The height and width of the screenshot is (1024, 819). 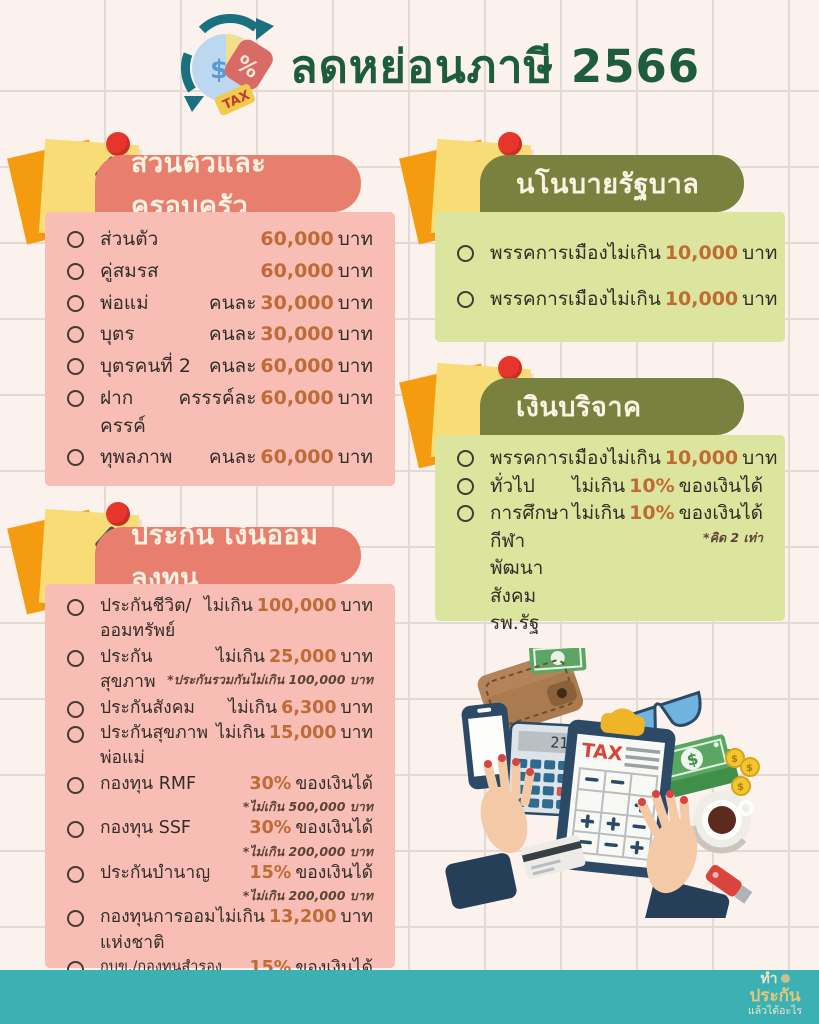 I want to click on tax-pie-chart-icon: $ % TAX, so click(x=227, y=65).